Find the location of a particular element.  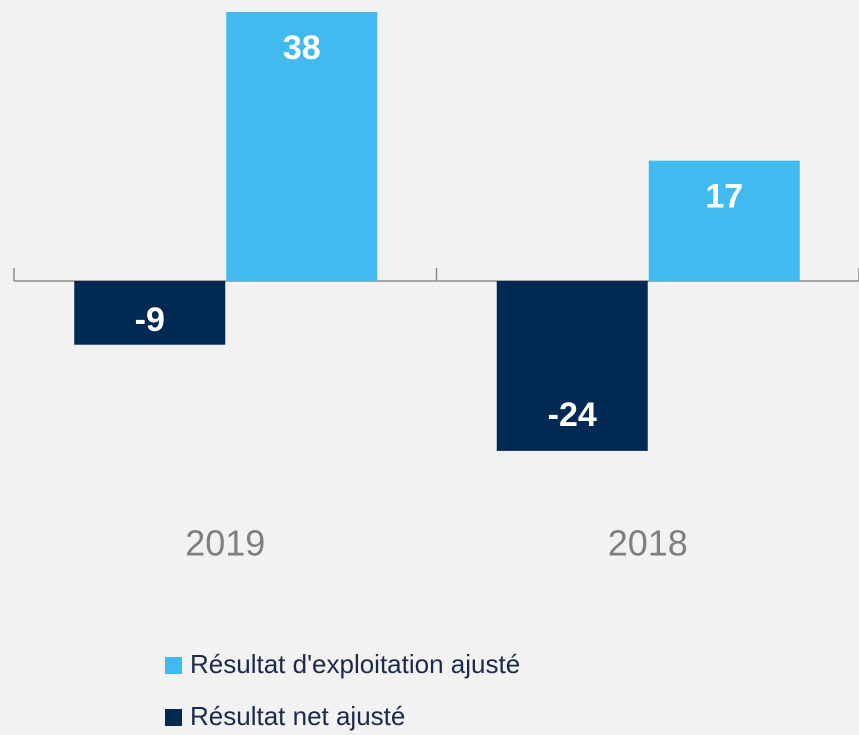

data-label: -24 is located at coordinates (572, 415).